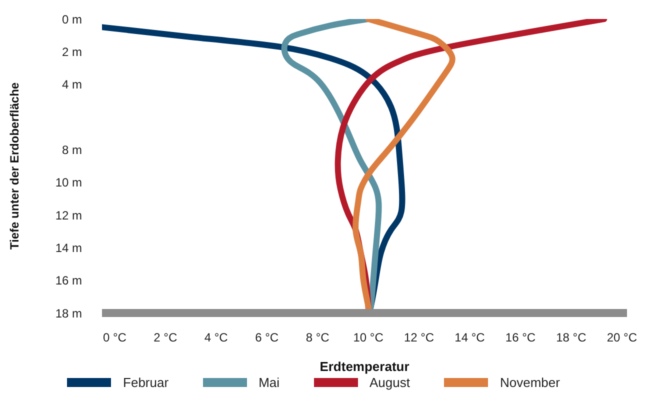  Describe the element at coordinates (365, 366) in the screenshot. I see `x-axis-title: Erdtemperatur` at that location.